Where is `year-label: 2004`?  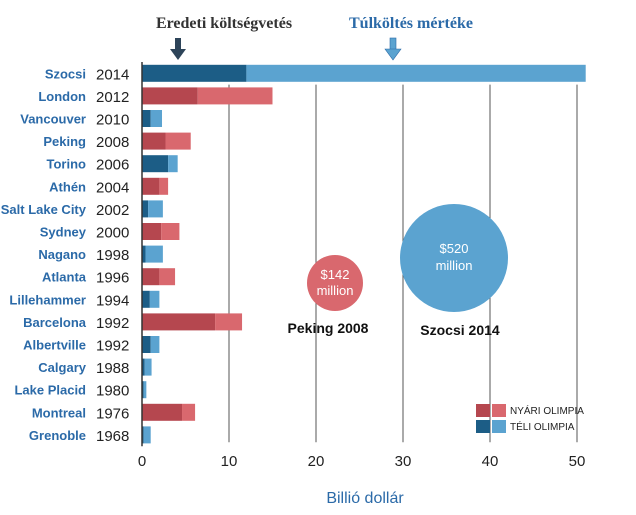 year-label: 2004 is located at coordinates (112, 187).